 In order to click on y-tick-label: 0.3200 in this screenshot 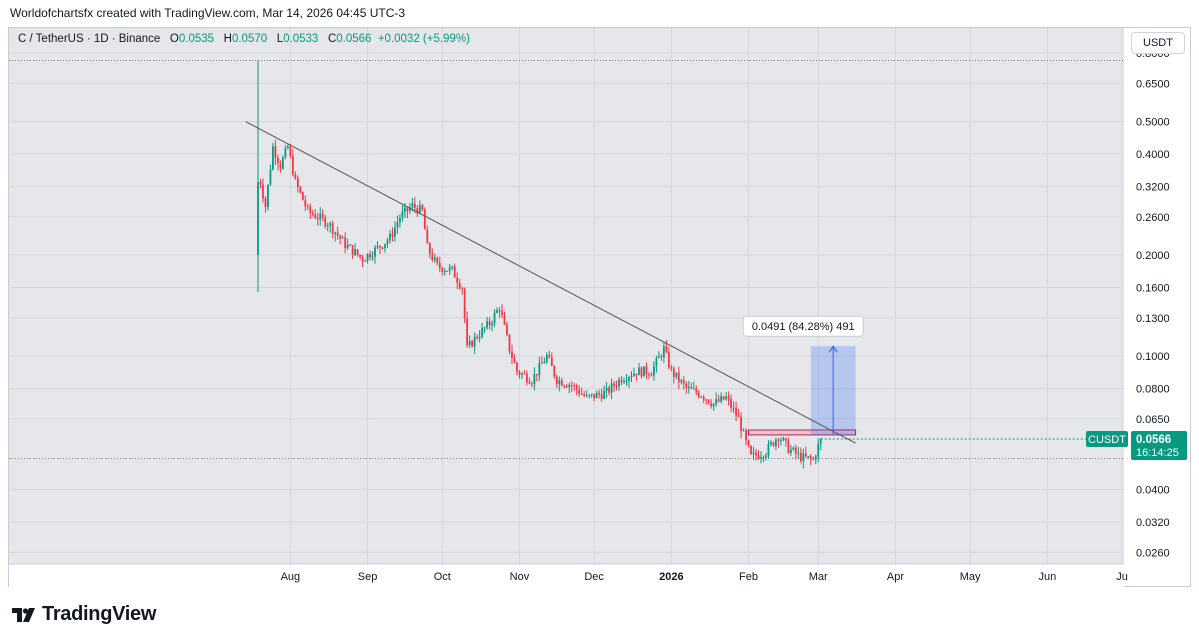, I will do `click(1153, 188)`.